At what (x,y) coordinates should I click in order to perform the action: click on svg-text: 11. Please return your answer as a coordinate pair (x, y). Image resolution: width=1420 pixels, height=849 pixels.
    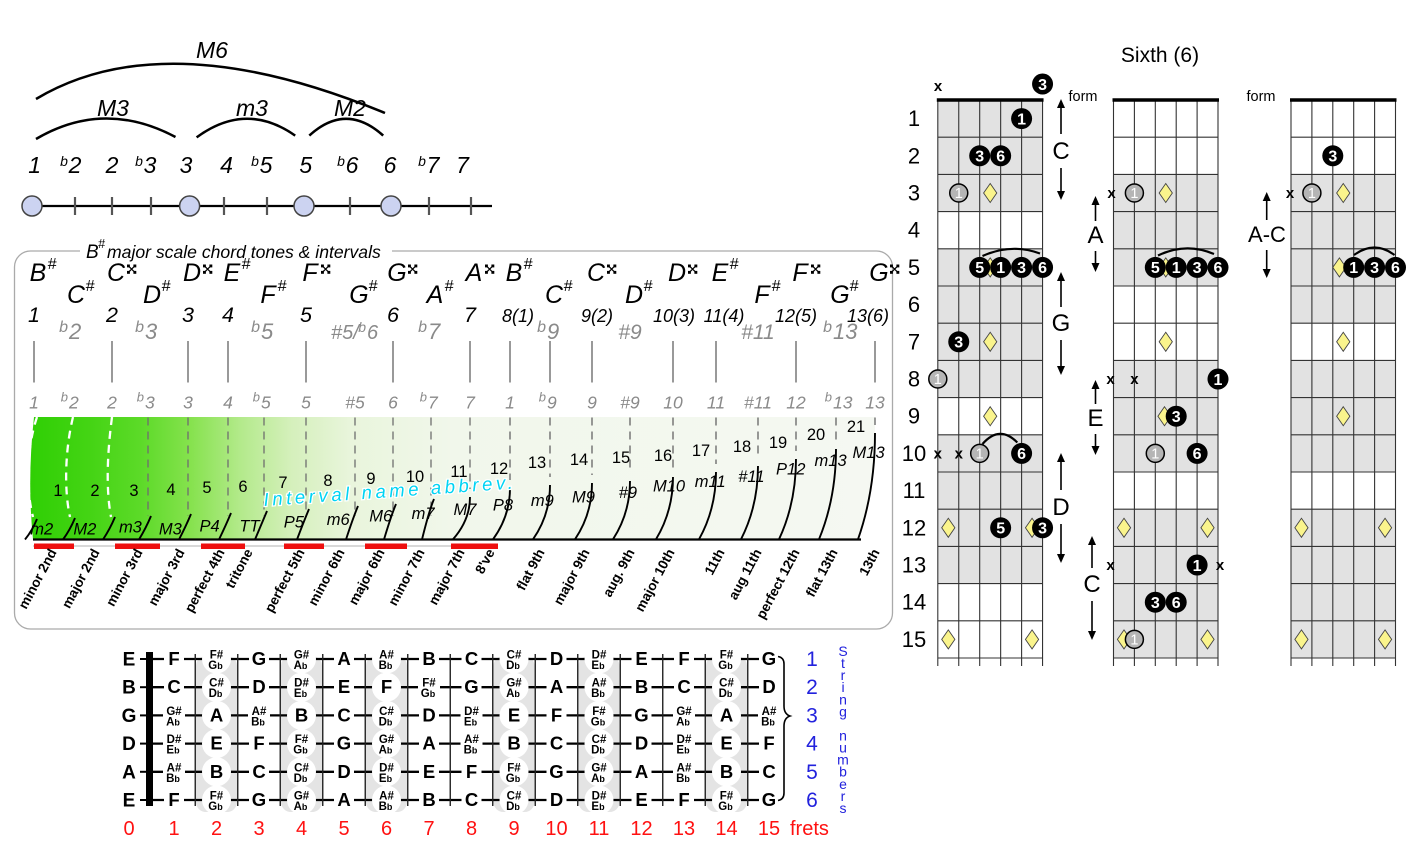
    Looking at the image, I should click on (914, 490).